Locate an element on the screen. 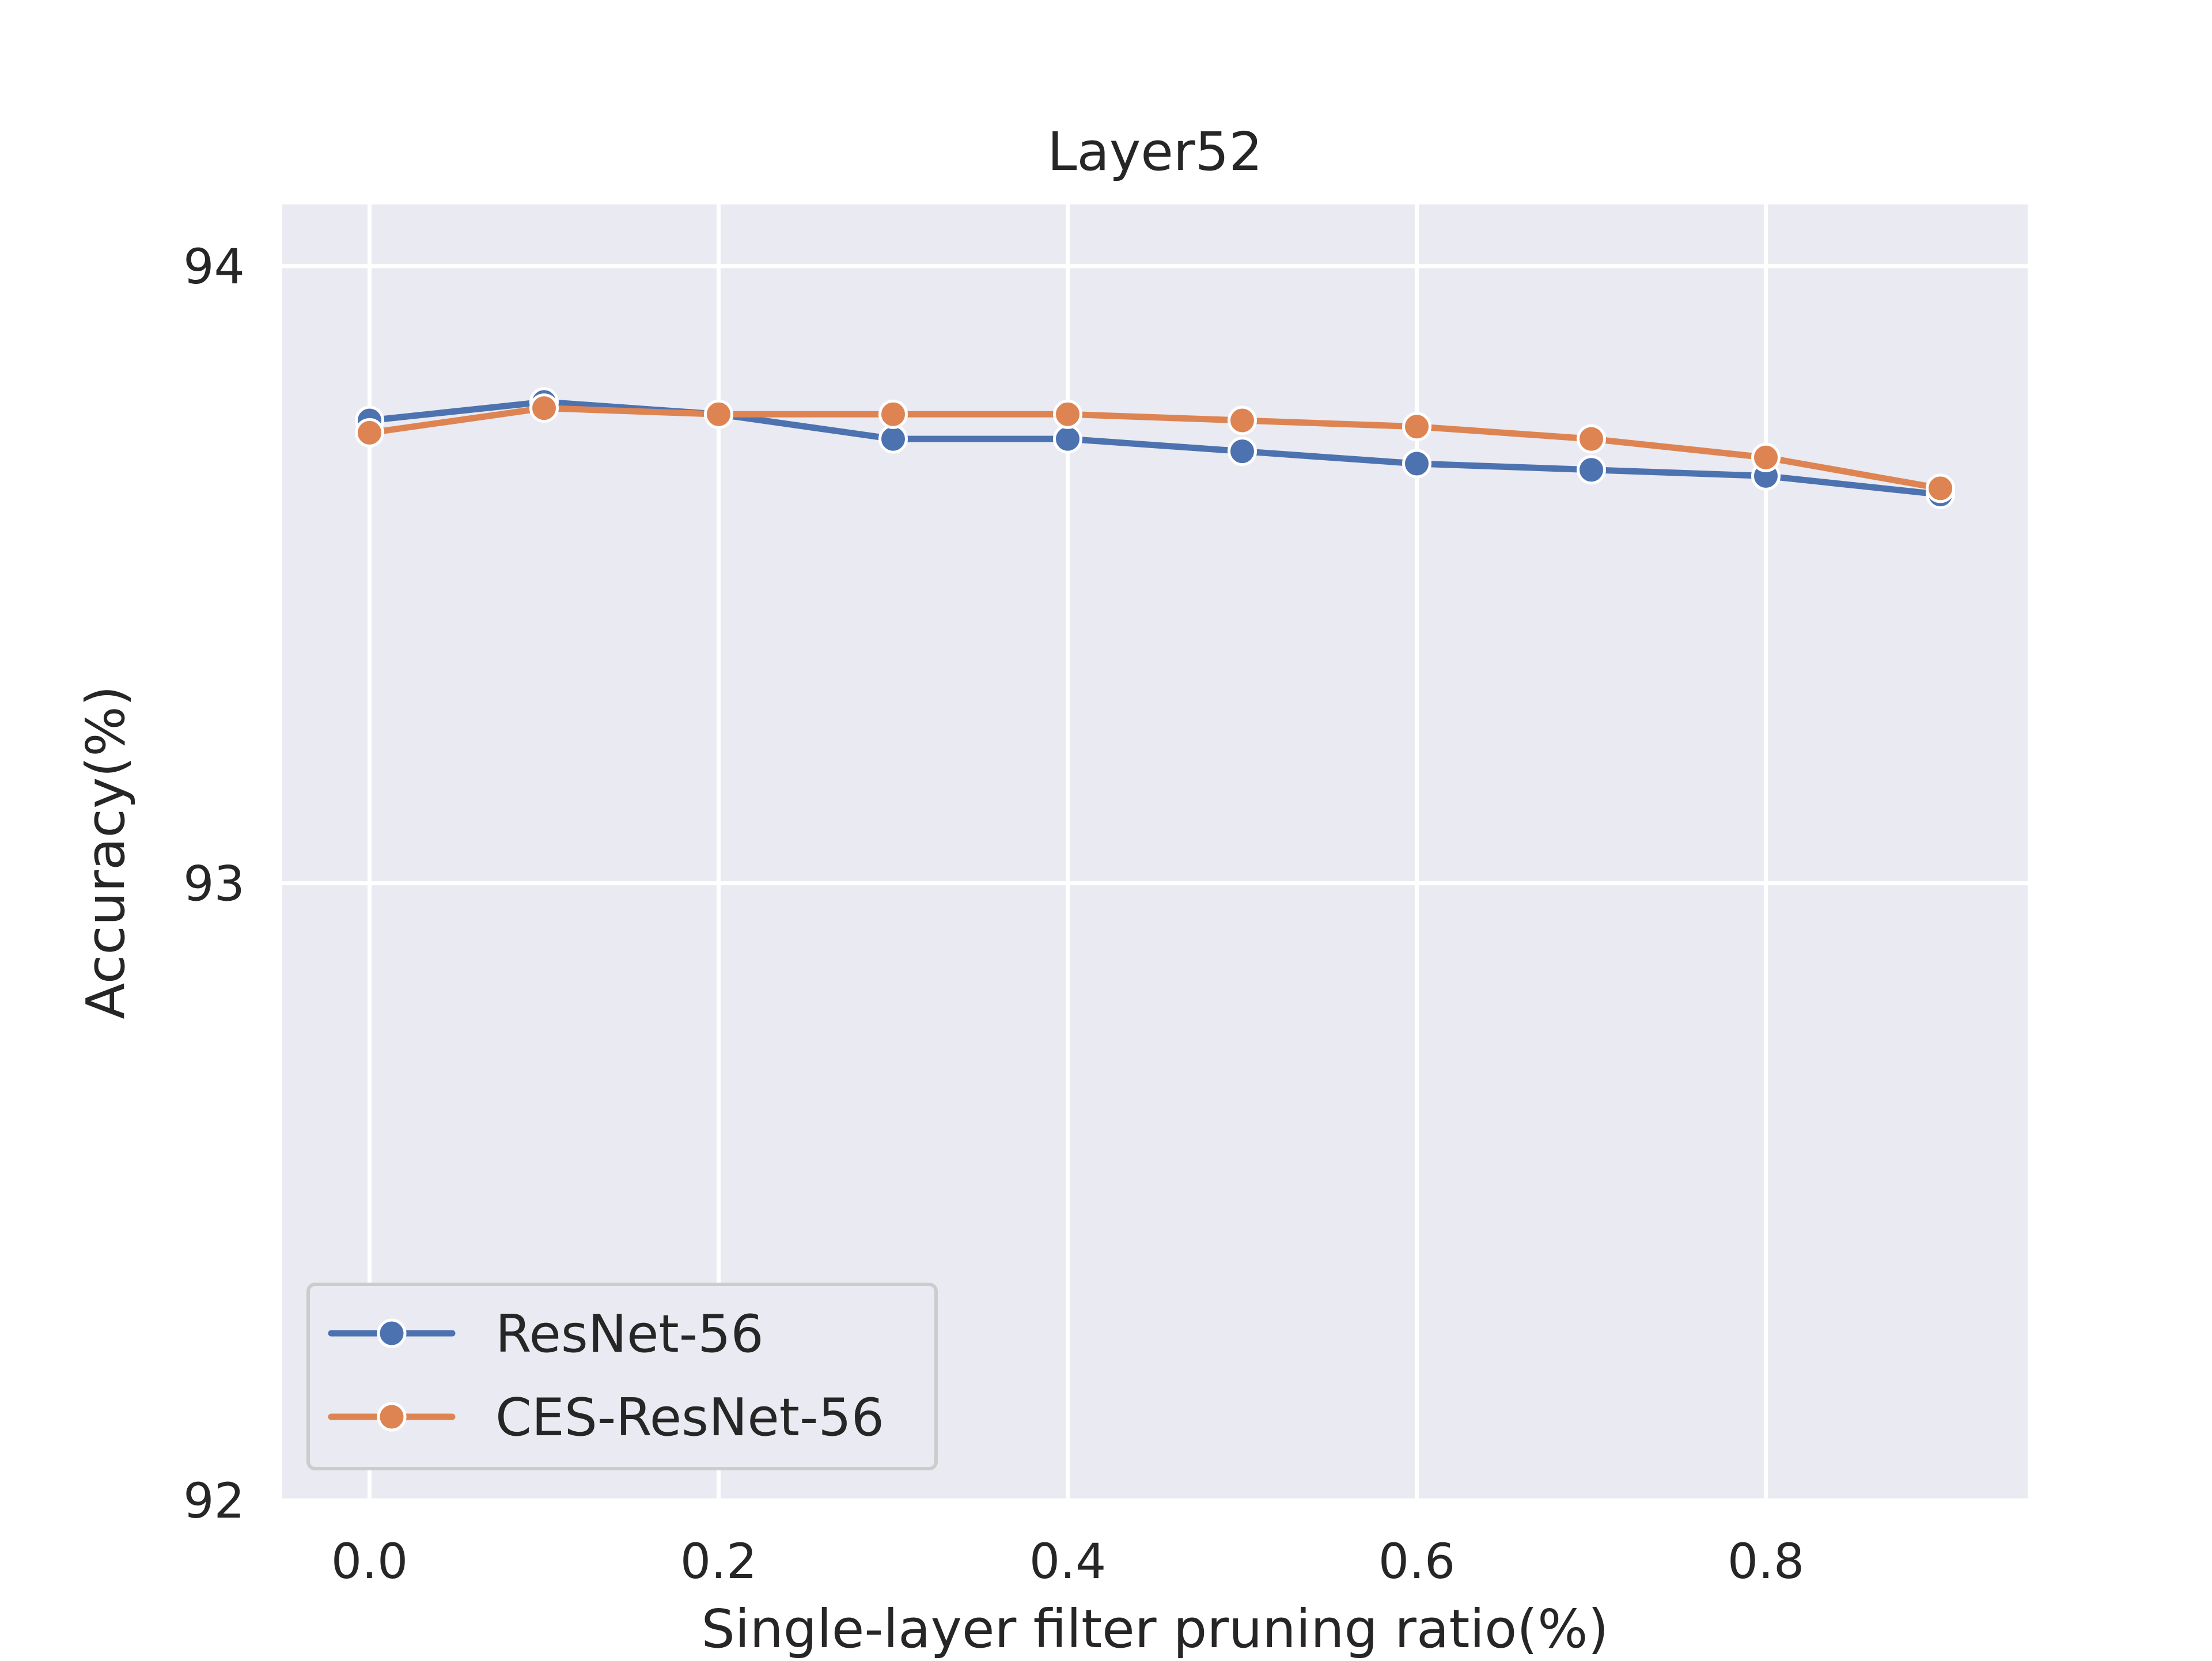 The height and width of the screenshot is (1661, 2212). legend-label: ResNet-56 is located at coordinates (629, 1334).